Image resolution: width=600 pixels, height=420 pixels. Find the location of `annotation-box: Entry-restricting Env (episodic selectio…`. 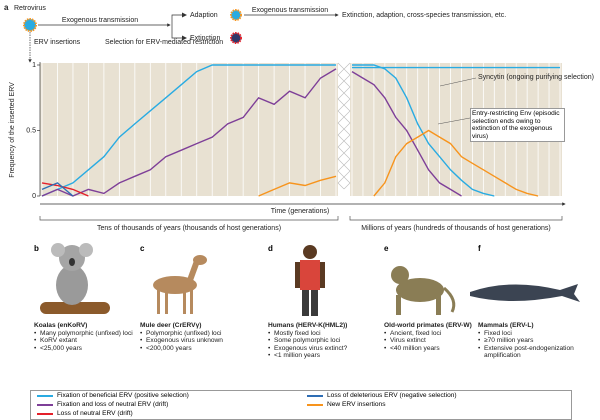

annotation-box: Entry-restricting Env (episodic selectio… is located at coordinates (517, 125).